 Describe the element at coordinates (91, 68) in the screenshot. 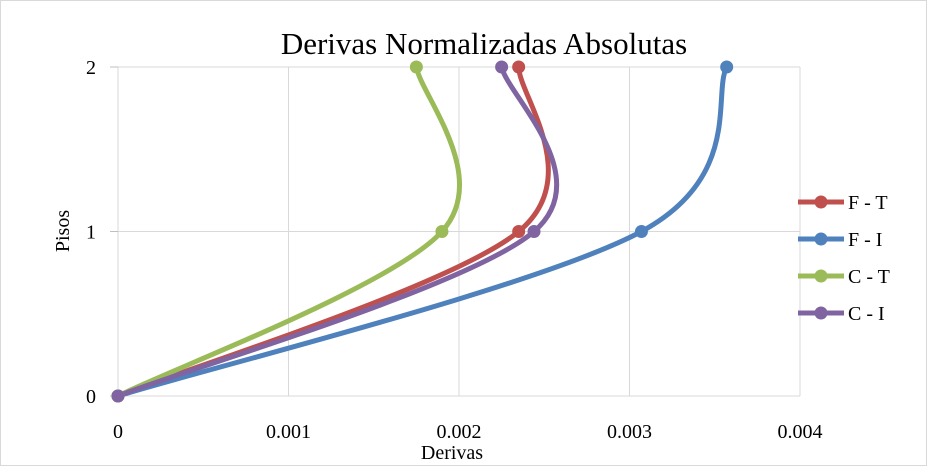

I see `y-tick-label: 2` at that location.